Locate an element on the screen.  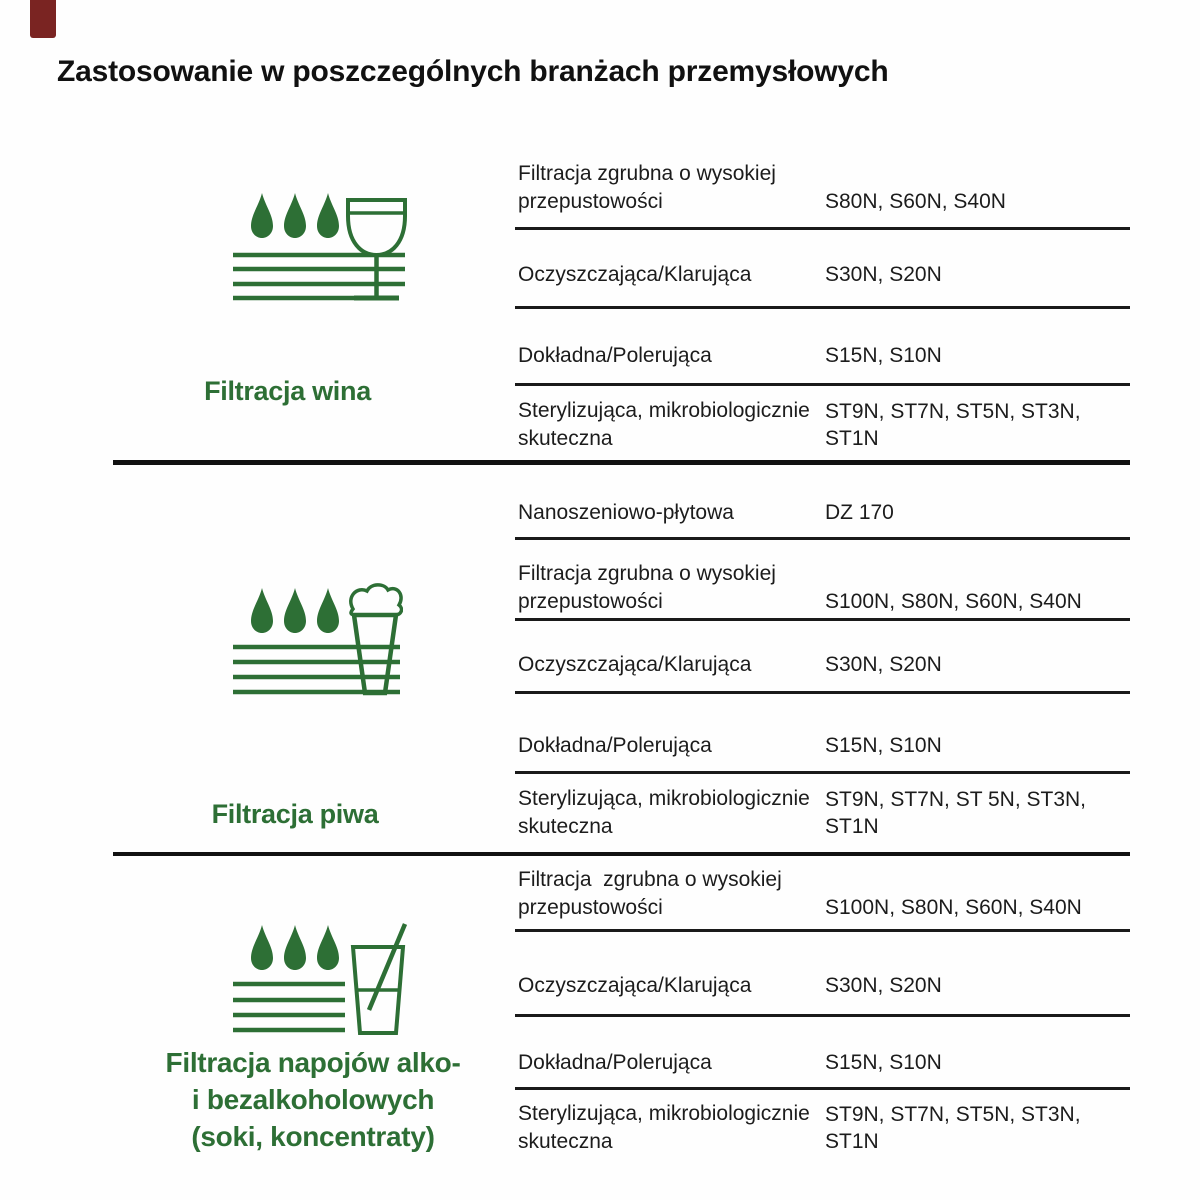
red-ink-corner-mark is located at coordinates (43, 19).